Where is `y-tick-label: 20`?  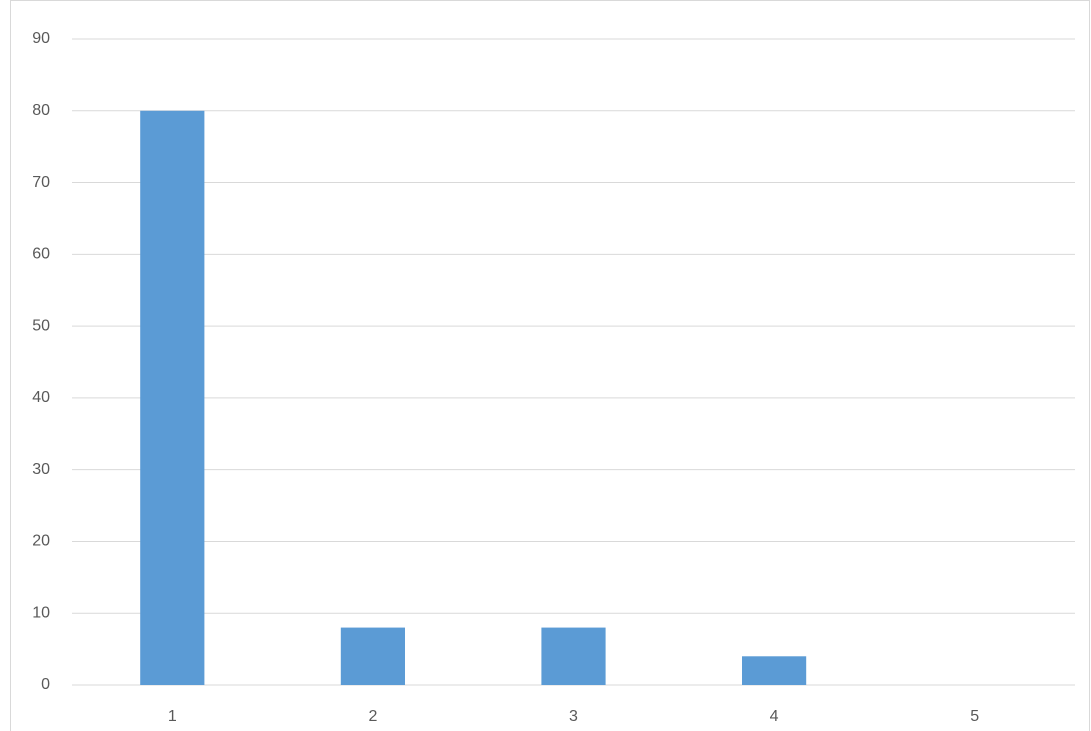
y-tick-label: 20 is located at coordinates (41, 541).